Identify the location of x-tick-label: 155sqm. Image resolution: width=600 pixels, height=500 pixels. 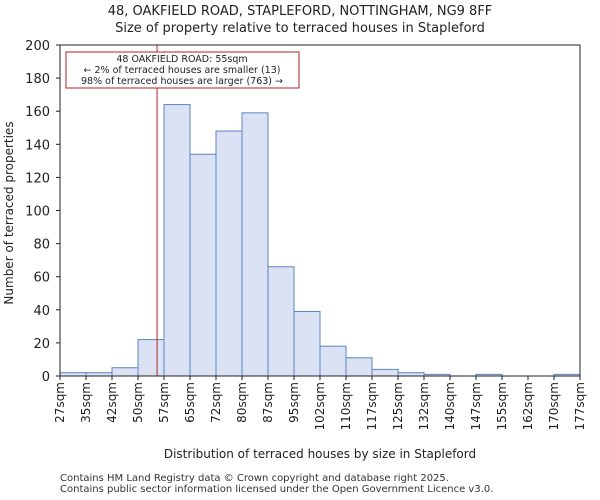
(502, 406).